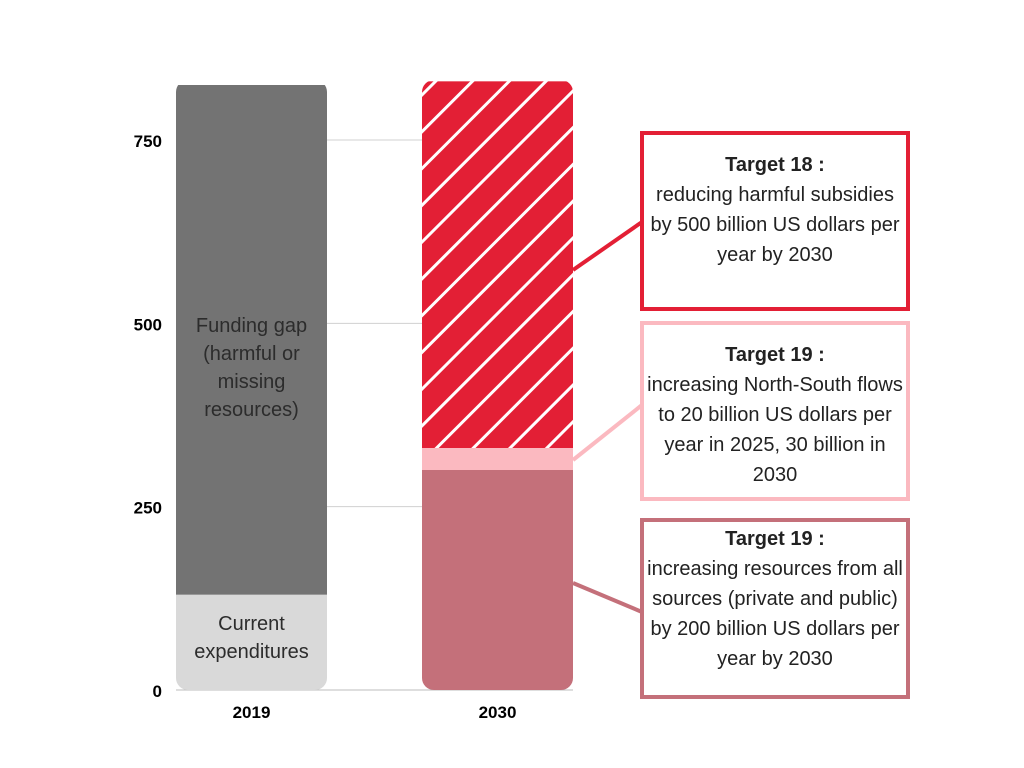  What do you see at coordinates (775, 165) in the screenshot?
I see `callout-title: Target 18 :` at bounding box center [775, 165].